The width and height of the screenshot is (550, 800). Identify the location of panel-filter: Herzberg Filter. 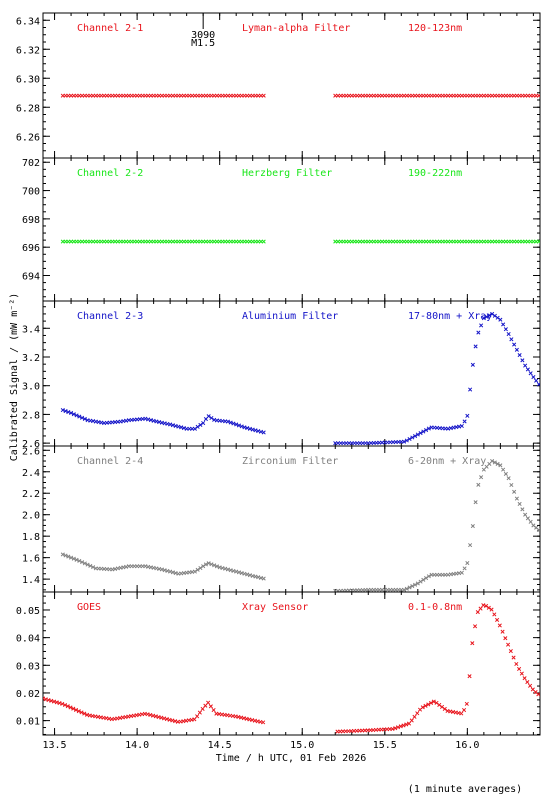
(287, 173).